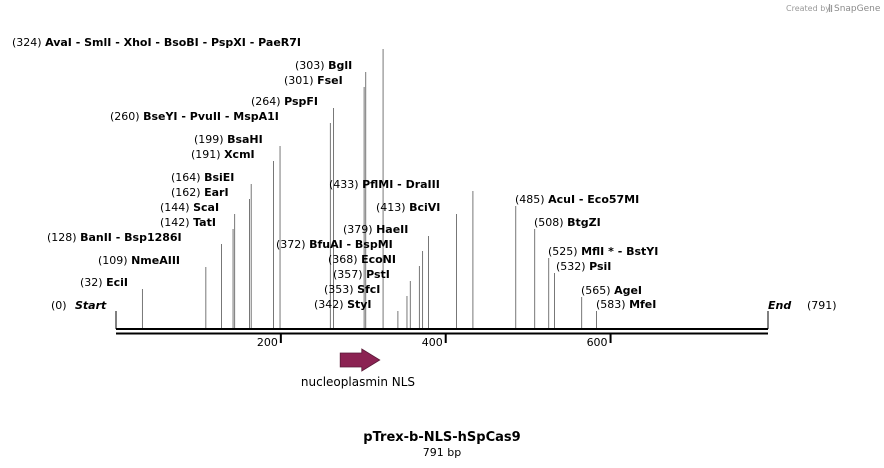 The width and height of the screenshot is (884, 468). Describe the element at coordinates (155, 260) in the screenshot. I see `enzyme-name: NmeAIII` at that location.